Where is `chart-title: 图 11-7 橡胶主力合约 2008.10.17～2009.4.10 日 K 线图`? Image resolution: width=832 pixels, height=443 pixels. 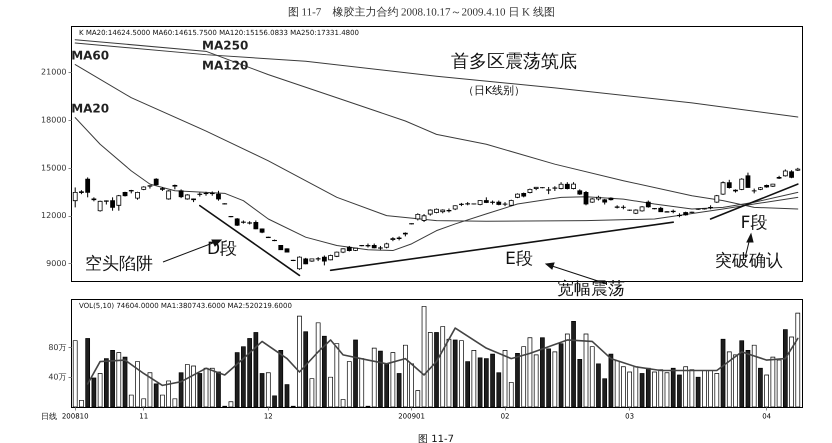
chart-title: 图 11-7 橡胶主力合约 2008.10.17～2009.4.10 日 K 线图 is located at coordinates (421, 12).